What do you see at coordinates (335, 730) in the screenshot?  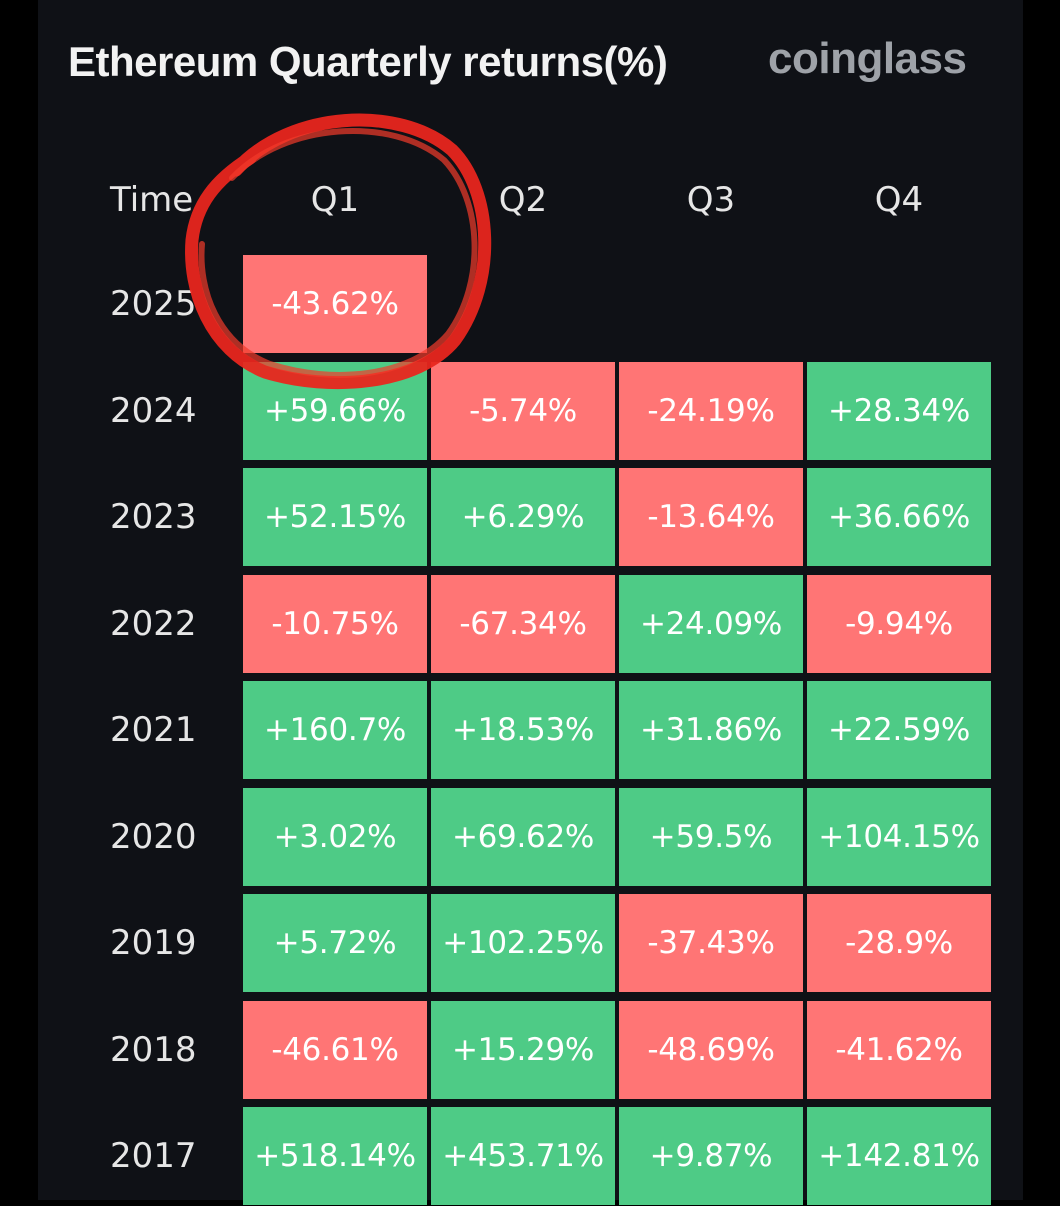 I see `cell-2021-q1: +160.7%` at bounding box center [335, 730].